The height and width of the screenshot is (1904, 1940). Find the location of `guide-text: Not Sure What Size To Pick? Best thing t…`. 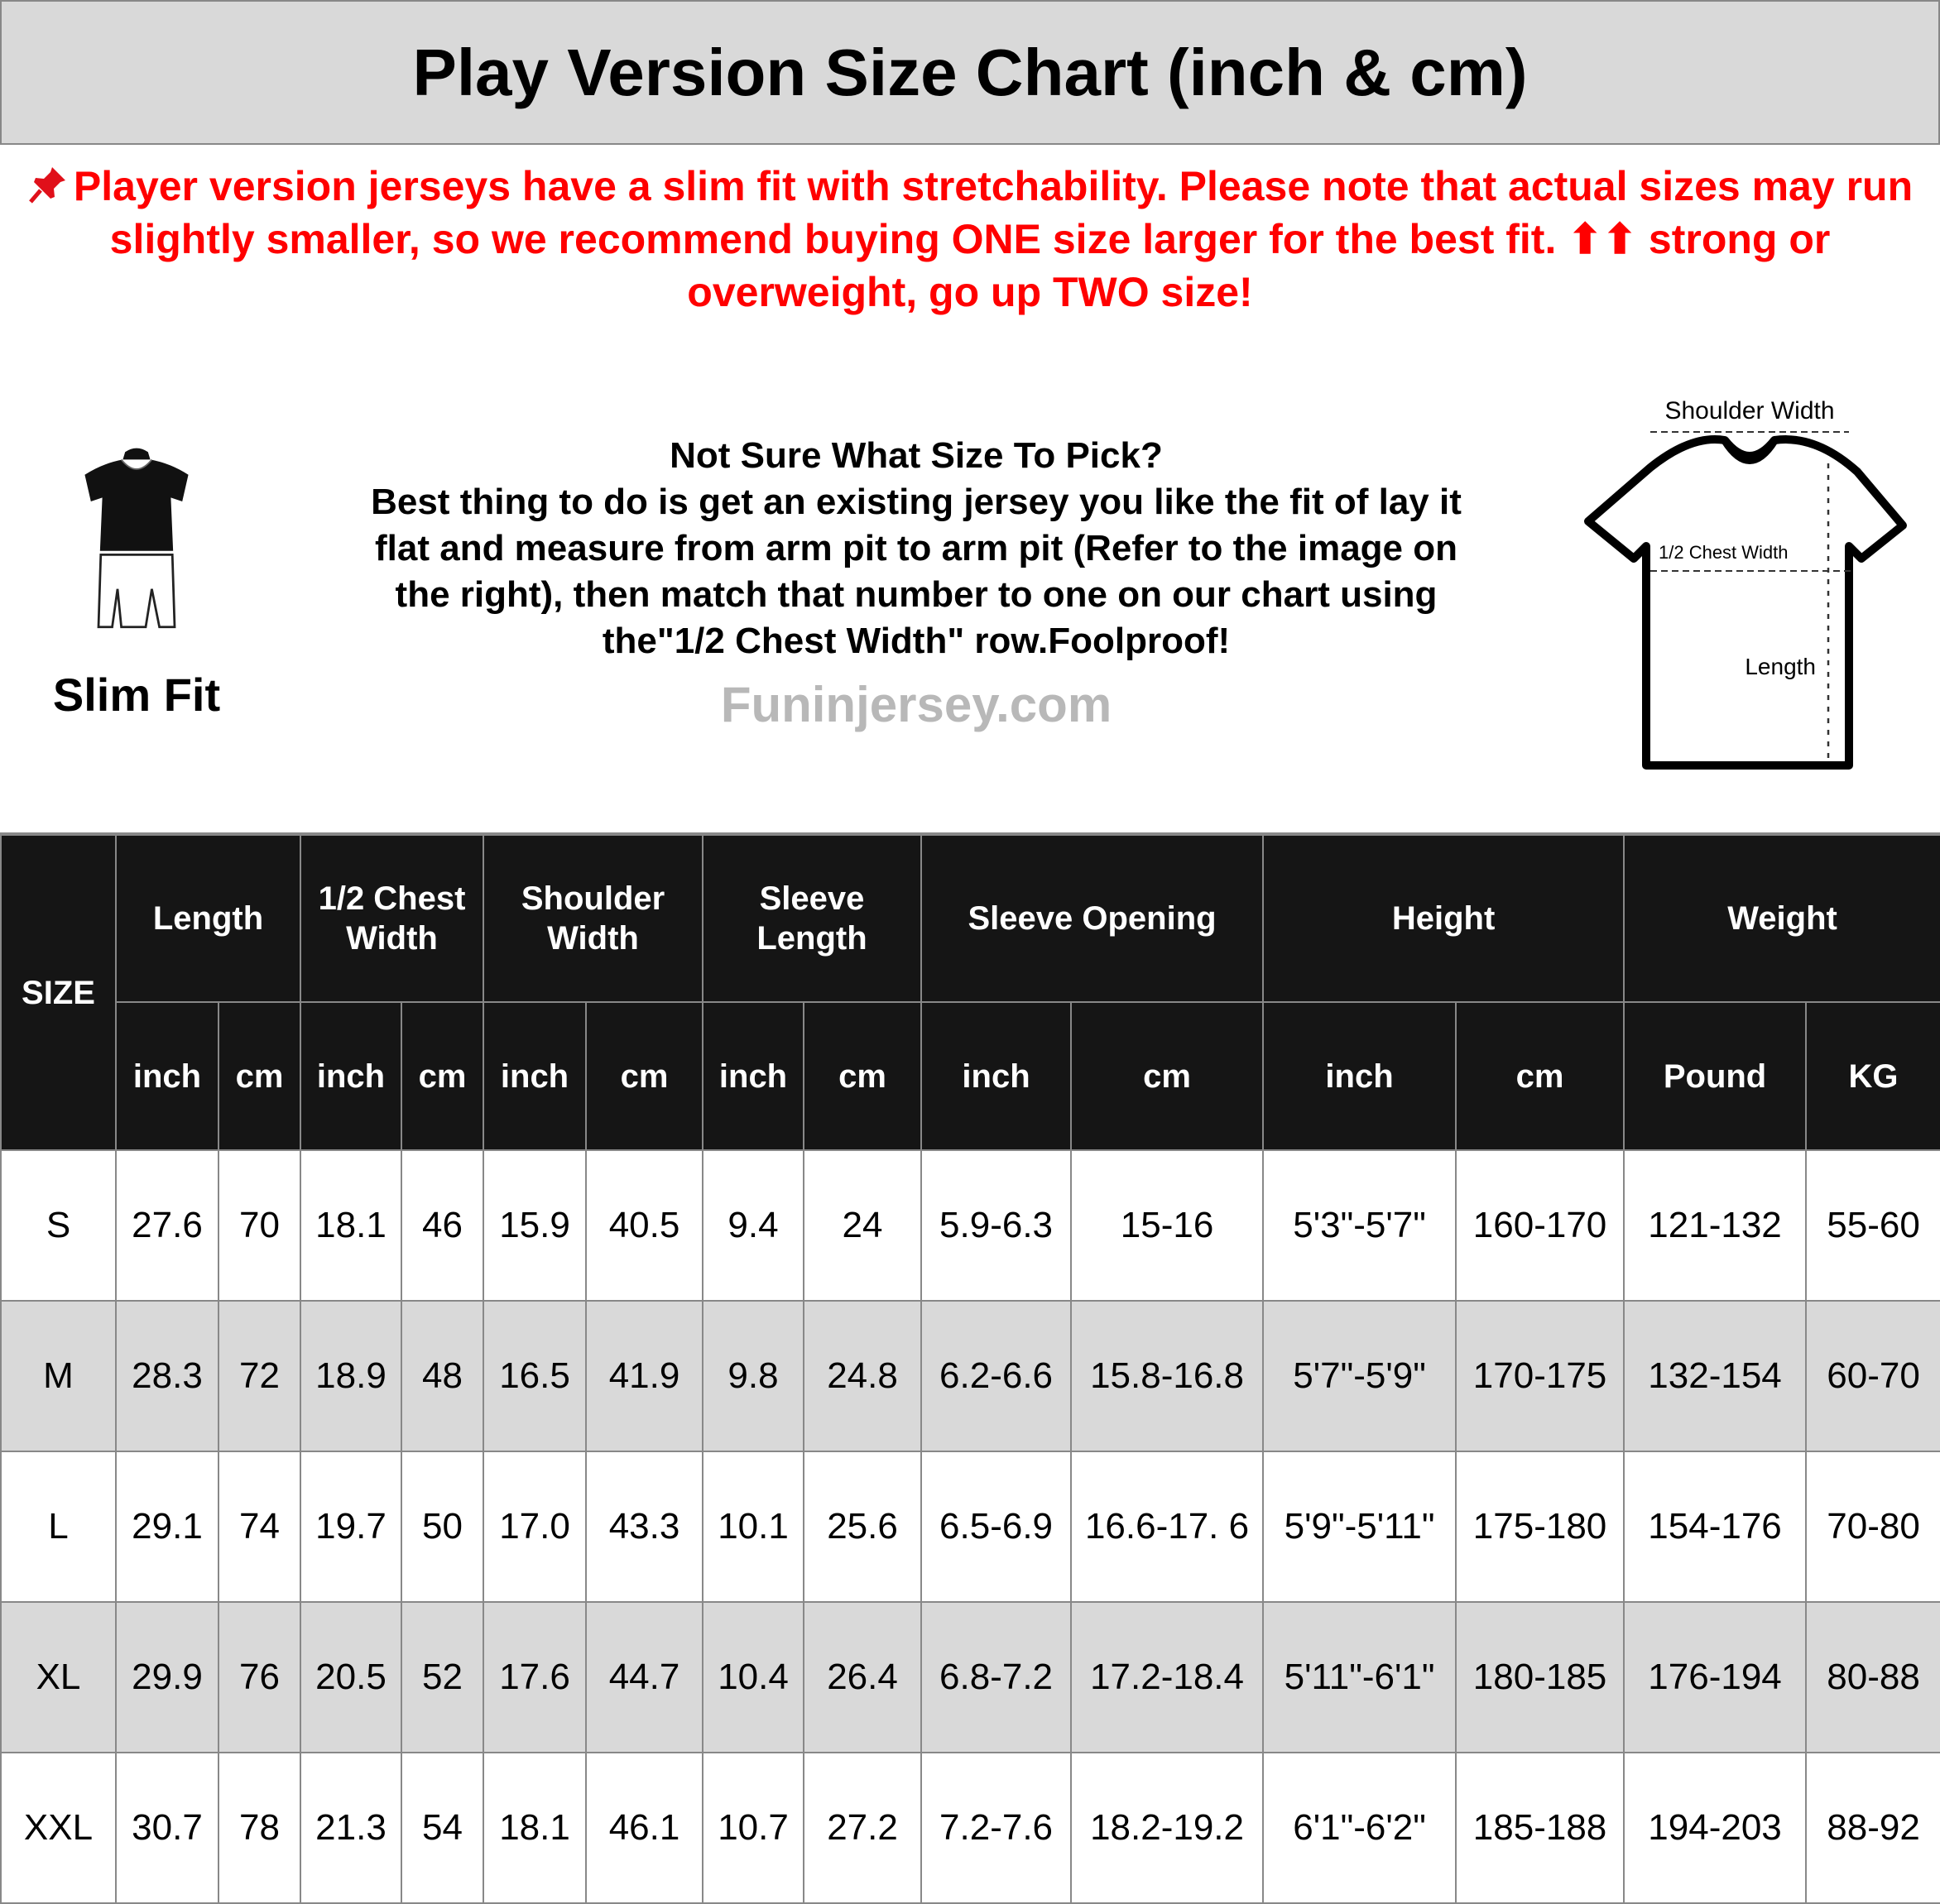

guide-text: Not Sure What Size To Pick? Best thing t… is located at coordinates (916, 583).